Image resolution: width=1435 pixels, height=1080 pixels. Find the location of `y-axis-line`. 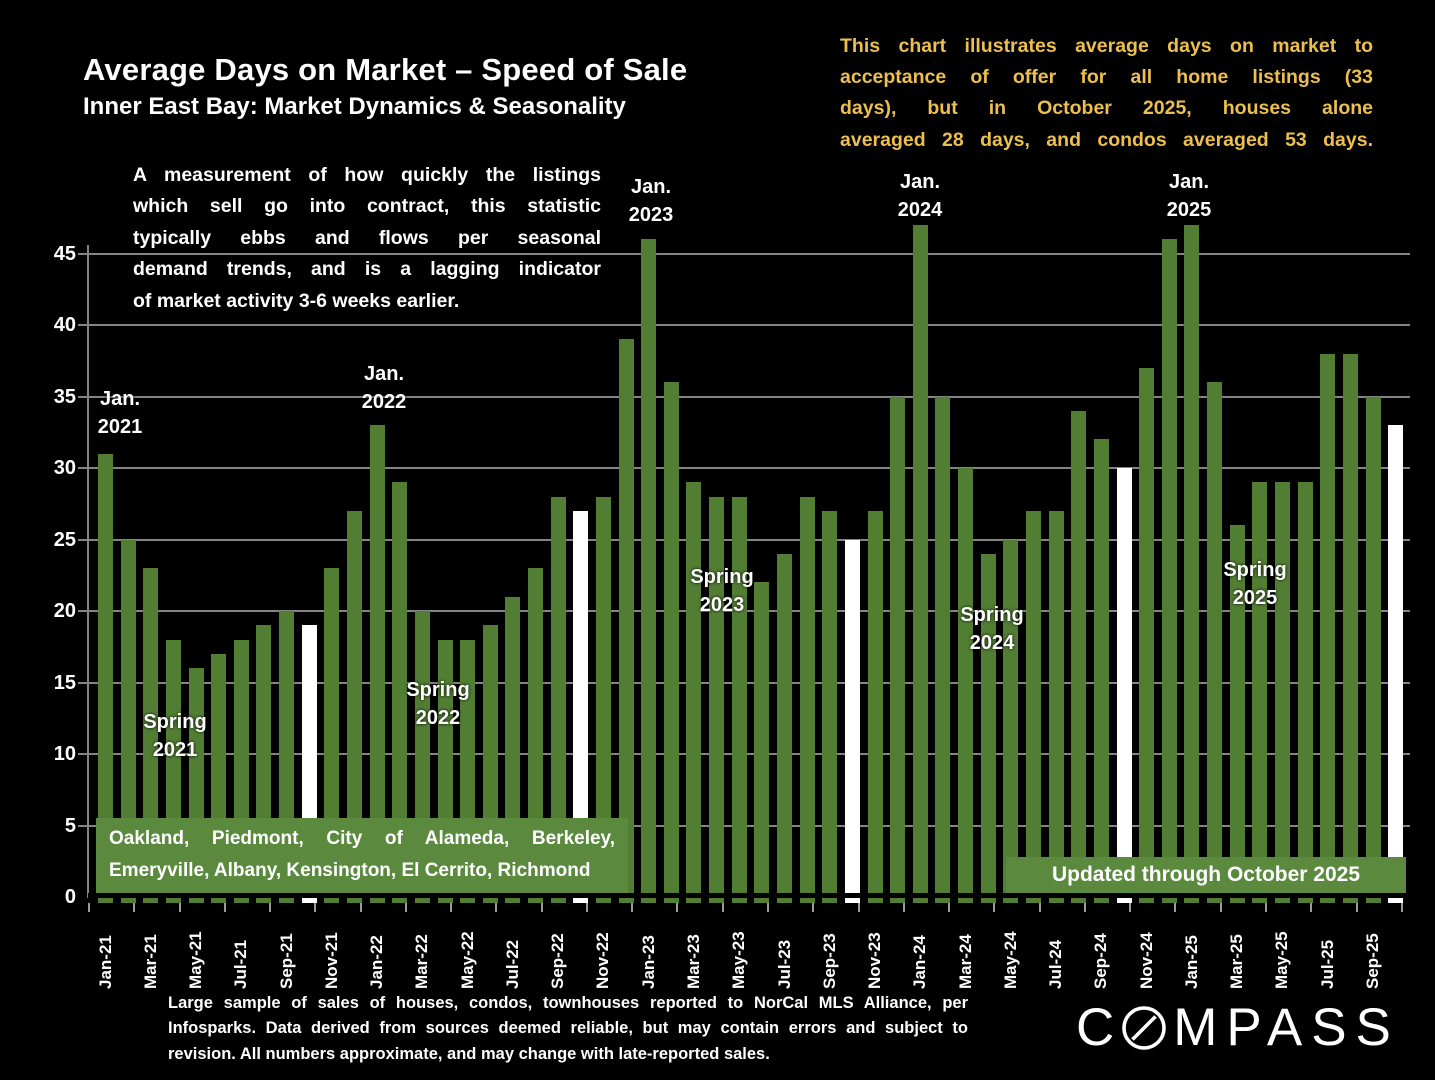

y-axis-line is located at coordinates (88, 571).